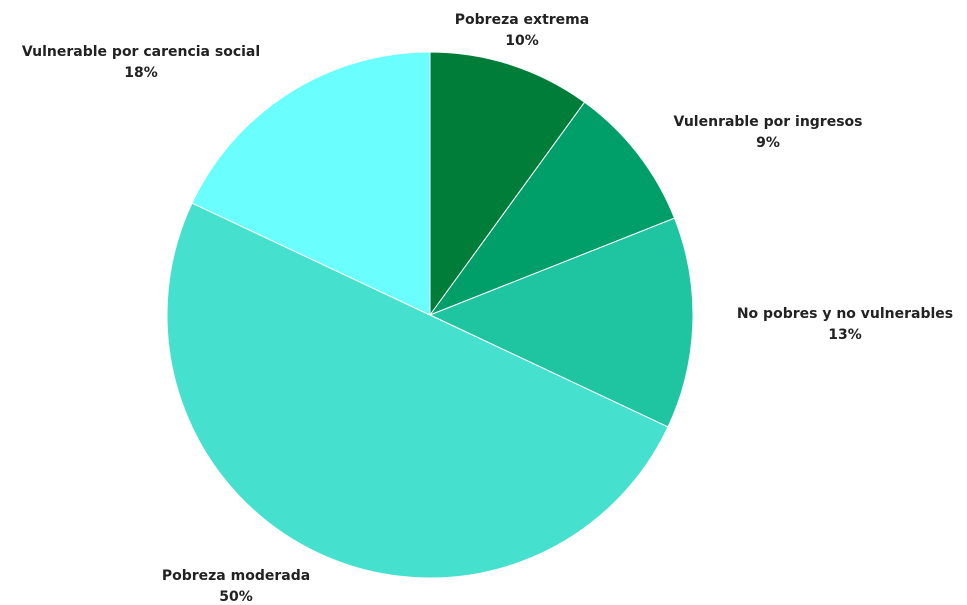 The image size is (967, 605). What do you see at coordinates (768, 143) in the screenshot?
I see `slice-percent-vulnerable-ingresos: 9%` at bounding box center [768, 143].